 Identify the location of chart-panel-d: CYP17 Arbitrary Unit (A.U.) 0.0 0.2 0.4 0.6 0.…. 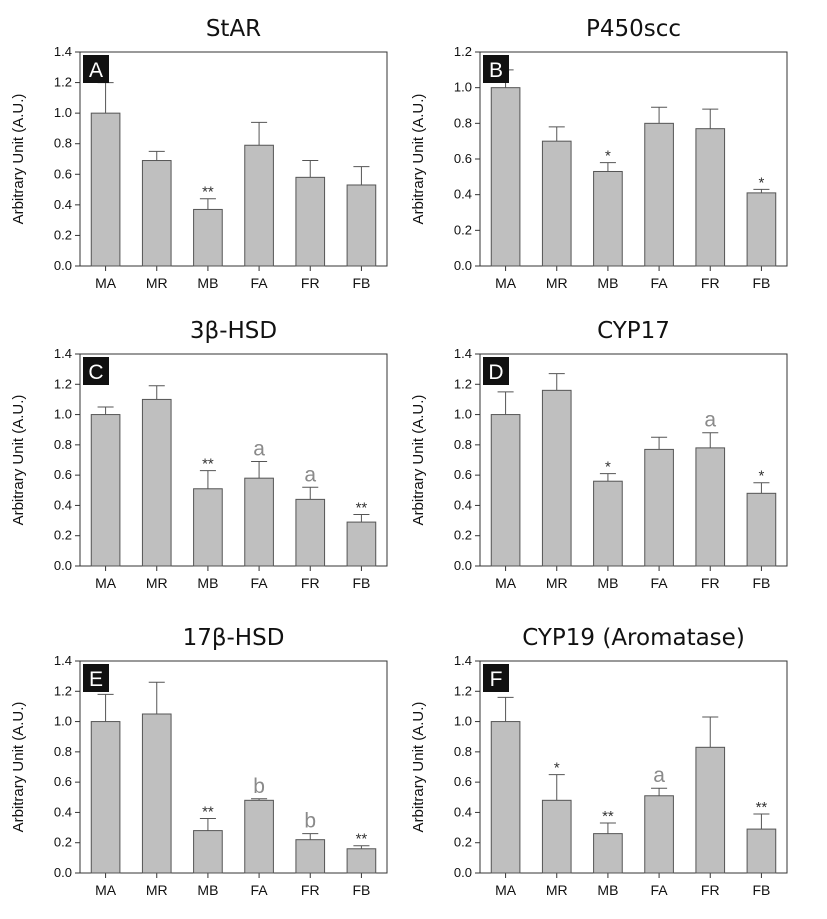
(599, 454).